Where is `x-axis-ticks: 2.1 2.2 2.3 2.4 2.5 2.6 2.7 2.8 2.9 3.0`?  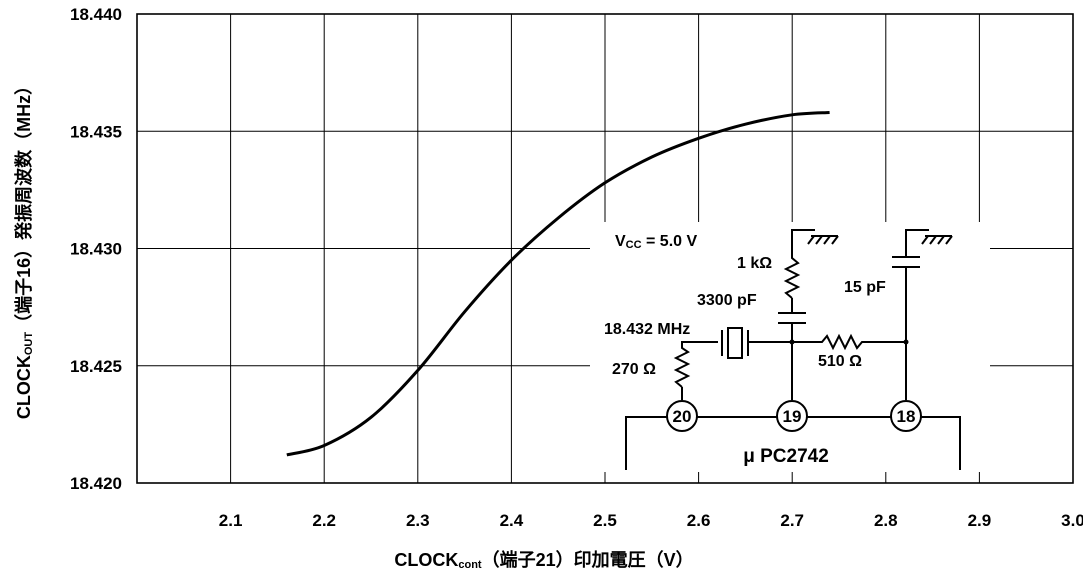
x-axis-ticks: 2.1 2.2 2.3 2.4 2.5 2.6 2.7 2.8 2.9 3.0 is located at coordinates (651, 520).